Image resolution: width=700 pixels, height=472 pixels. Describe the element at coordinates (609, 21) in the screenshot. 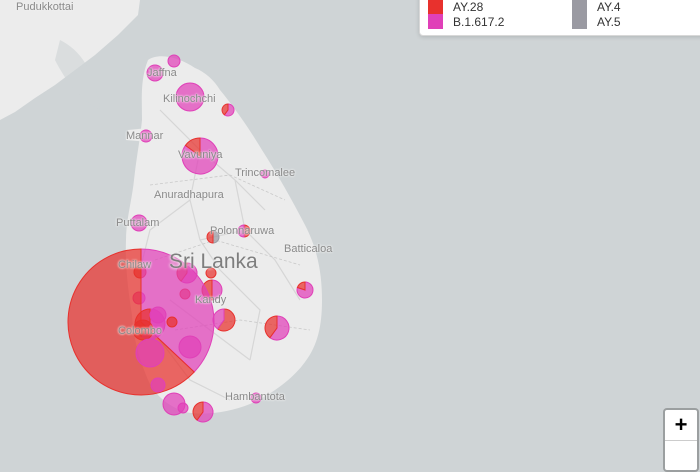

I see `legend-label: AY.5` at that location.